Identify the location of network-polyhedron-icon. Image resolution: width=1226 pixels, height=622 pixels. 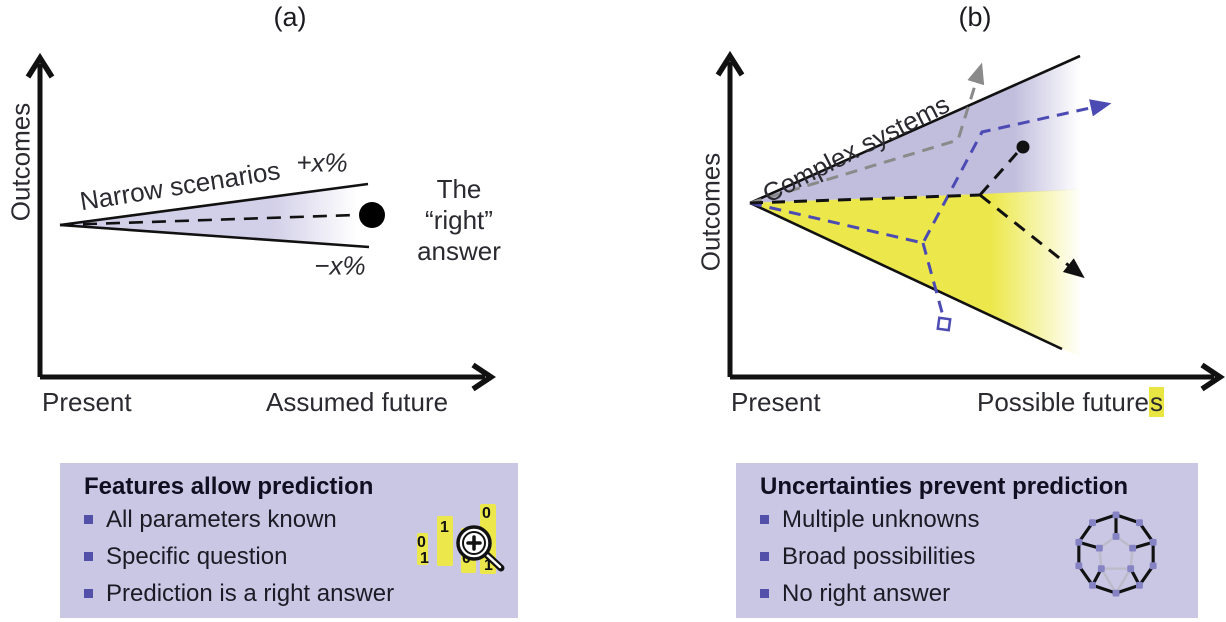
(1116, 554).